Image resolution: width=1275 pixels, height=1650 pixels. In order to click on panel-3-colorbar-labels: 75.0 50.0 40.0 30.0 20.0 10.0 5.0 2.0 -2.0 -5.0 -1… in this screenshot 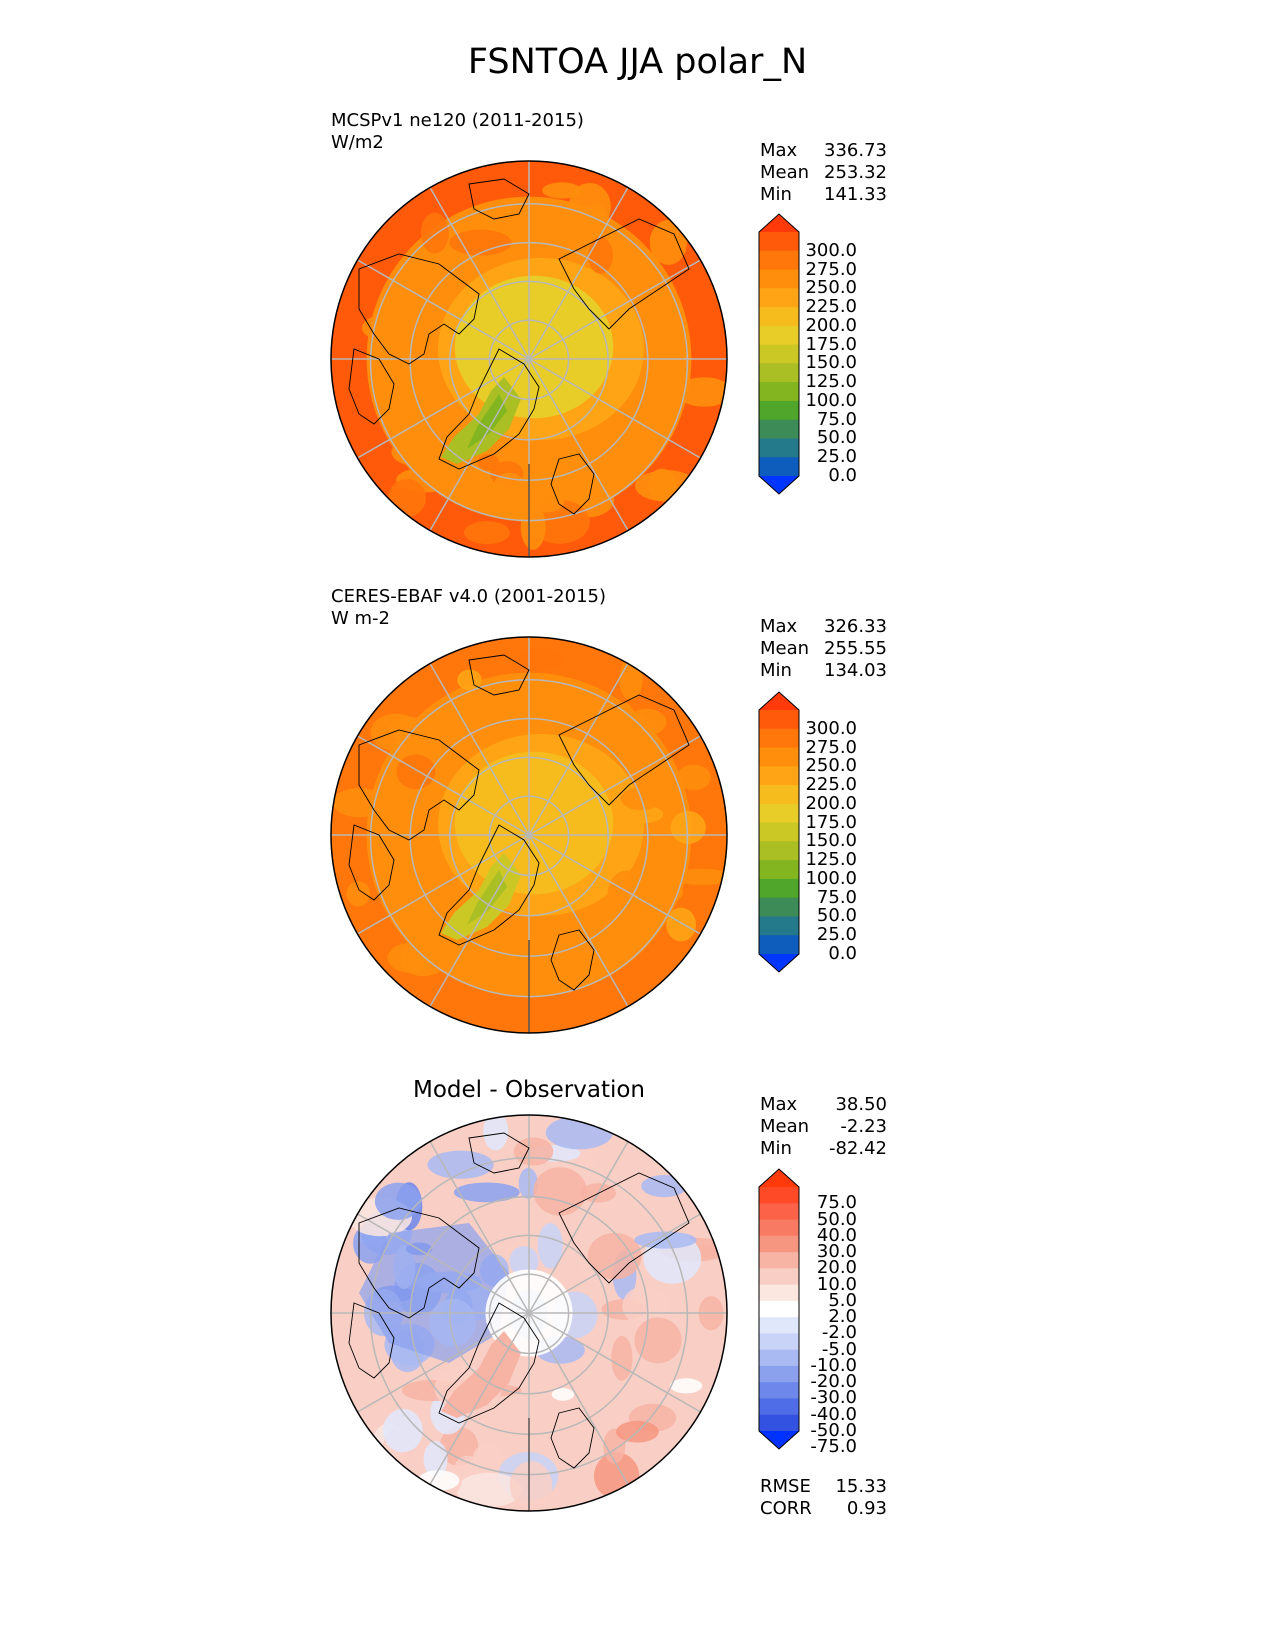, I will do `click(830, 1311)`.